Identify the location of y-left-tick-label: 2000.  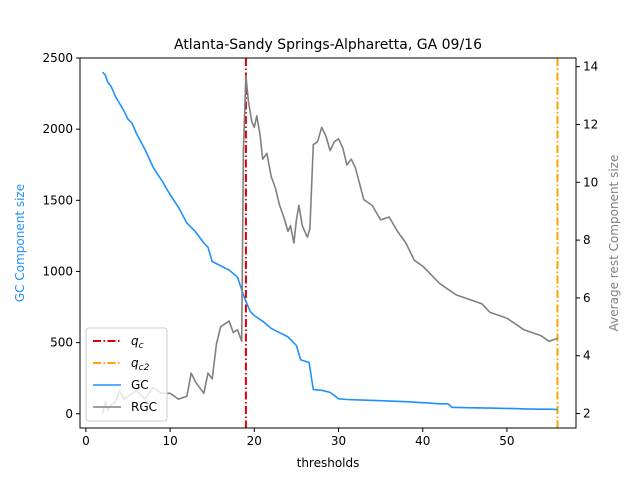
(57, 129).